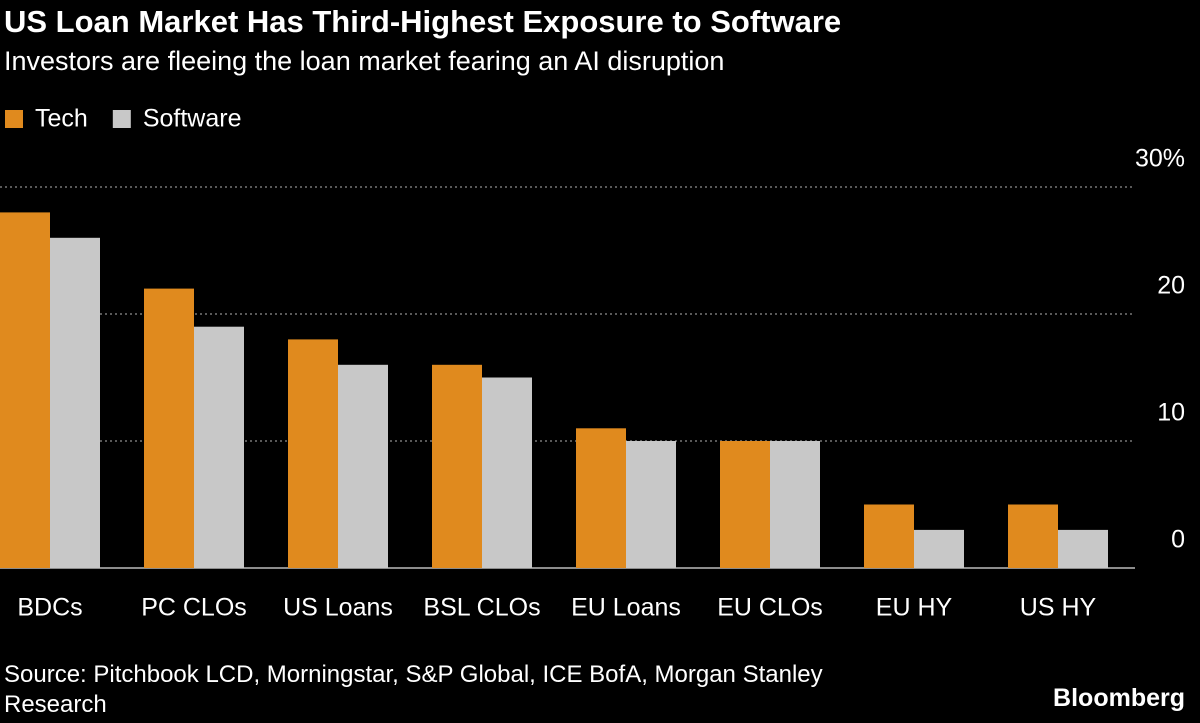 The height and width of the screenshot is (723, 1200). Describe the element at coordinates (1119, 698) in the screenshot. I see `brand: Bloomberg` at that location.